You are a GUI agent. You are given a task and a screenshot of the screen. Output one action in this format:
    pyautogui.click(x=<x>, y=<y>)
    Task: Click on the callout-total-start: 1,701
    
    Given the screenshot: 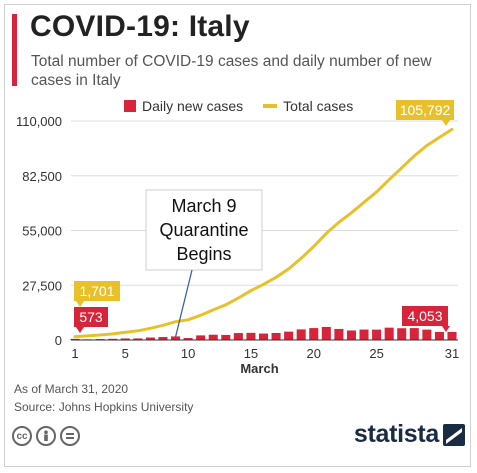 What is the action you would take?
    pyautogui.click(x=97, y=294)
    